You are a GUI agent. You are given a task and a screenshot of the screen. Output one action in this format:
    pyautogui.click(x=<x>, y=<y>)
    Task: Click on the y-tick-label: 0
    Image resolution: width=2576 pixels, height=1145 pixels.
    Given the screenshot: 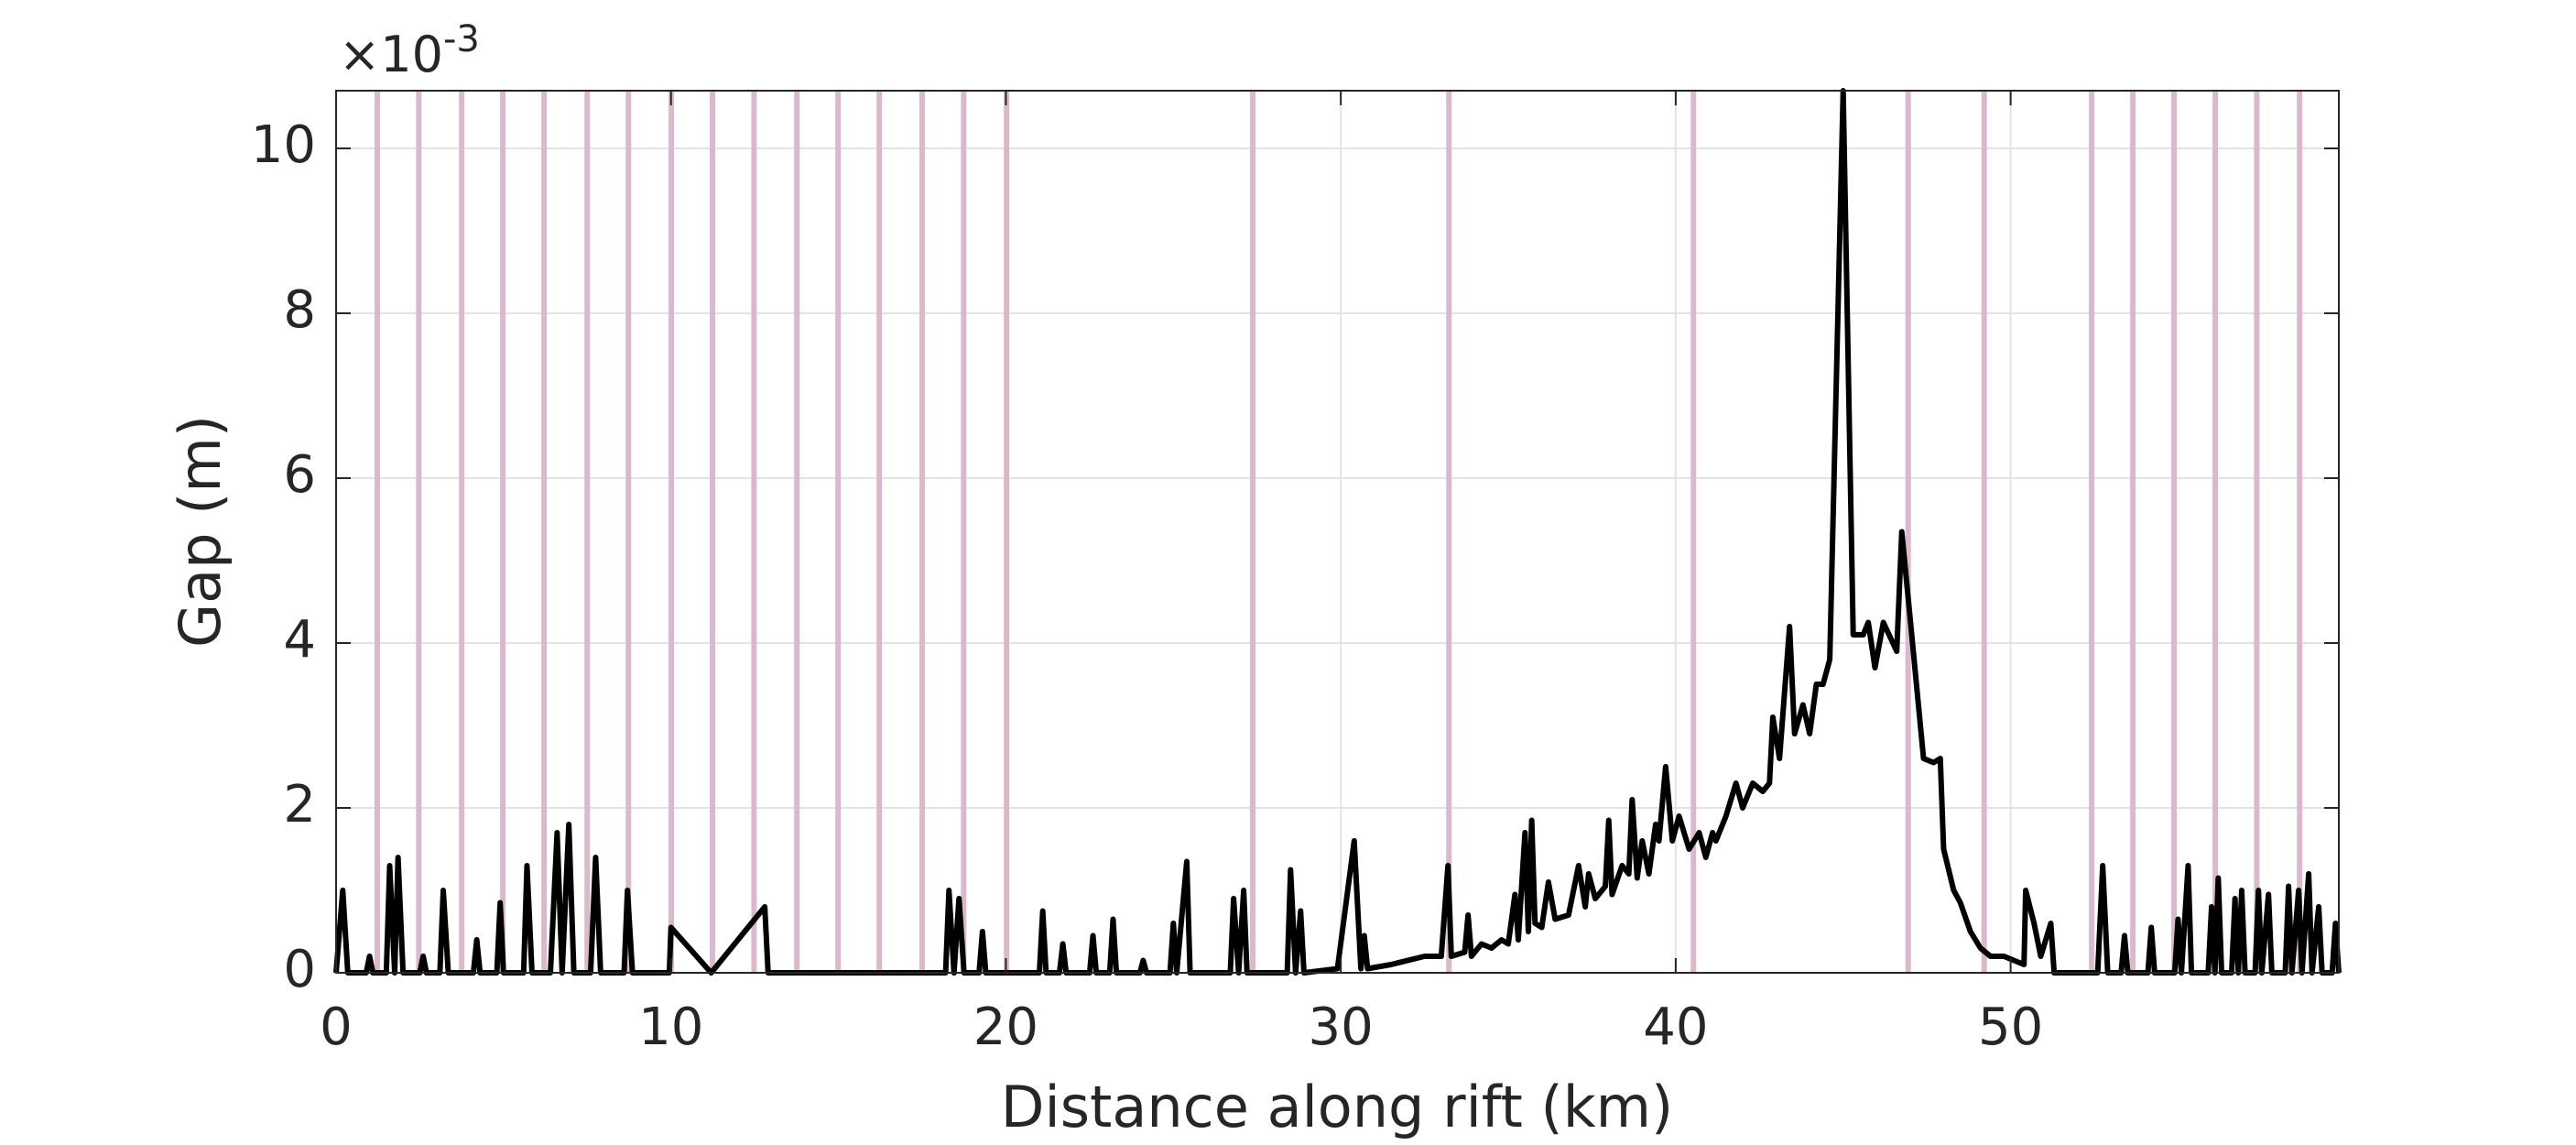 What is the action you would take?
    pyautogui.click(x=299, y=970)
    